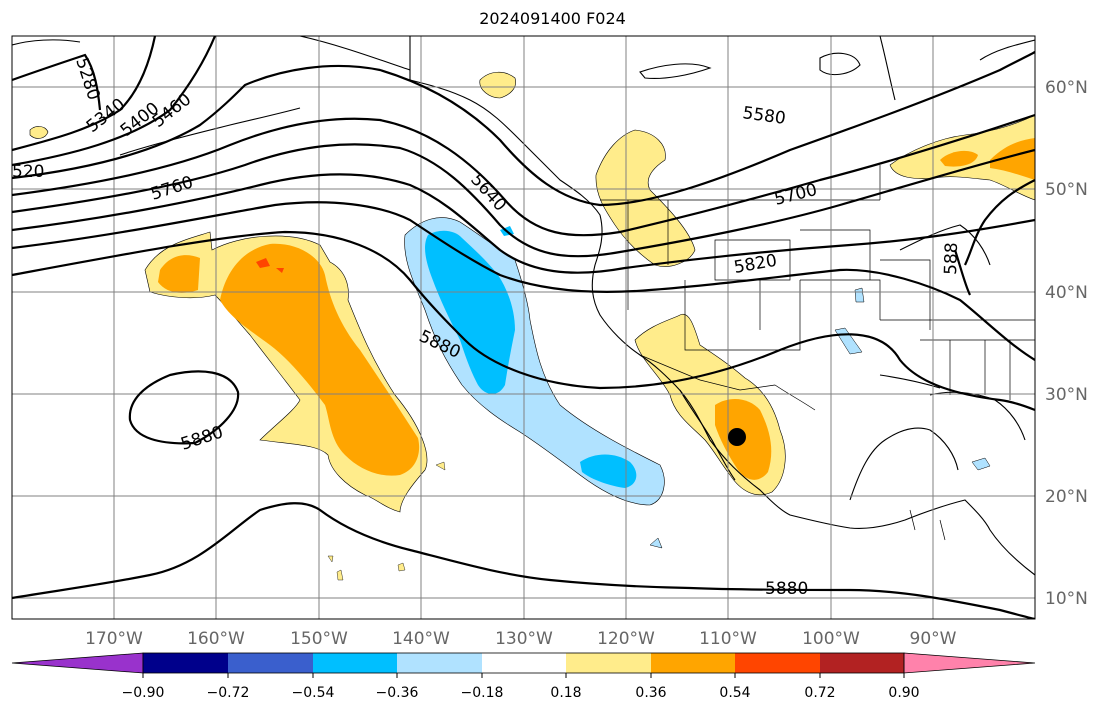 Image resolution: width=1105 pixels, height=712 pixels. I want to click on lon-tick-label: 170°W, so click(114, 639).